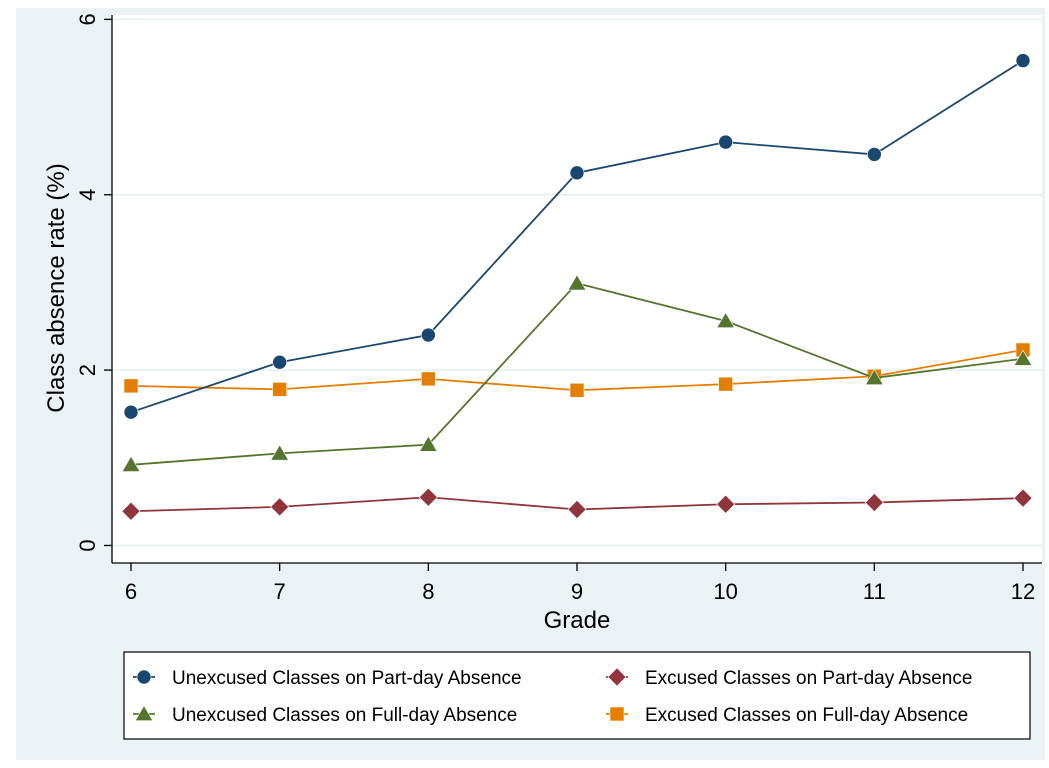 This screenshot has width=1049, height=768. I want to click on legend-marker-circle, so click(144, 677).